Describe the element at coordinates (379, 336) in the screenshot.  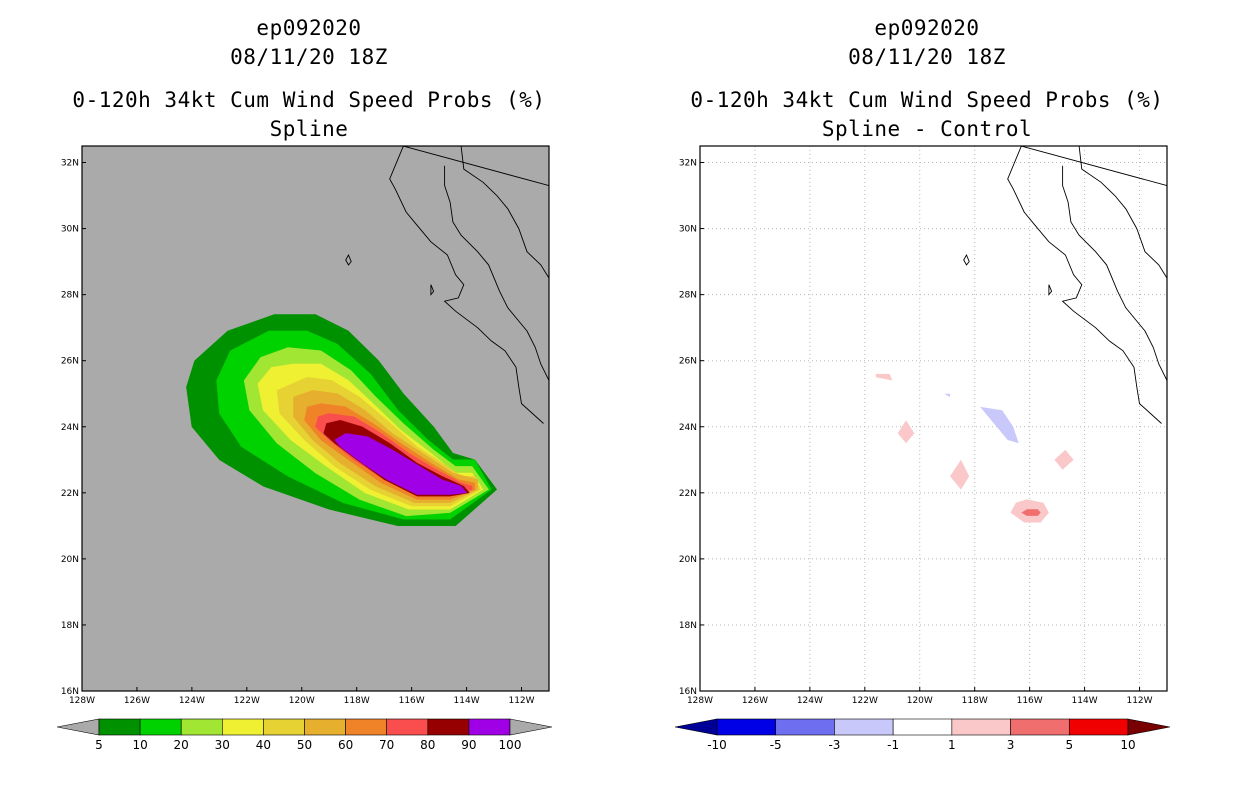
I see `map-plot-area` at that location.